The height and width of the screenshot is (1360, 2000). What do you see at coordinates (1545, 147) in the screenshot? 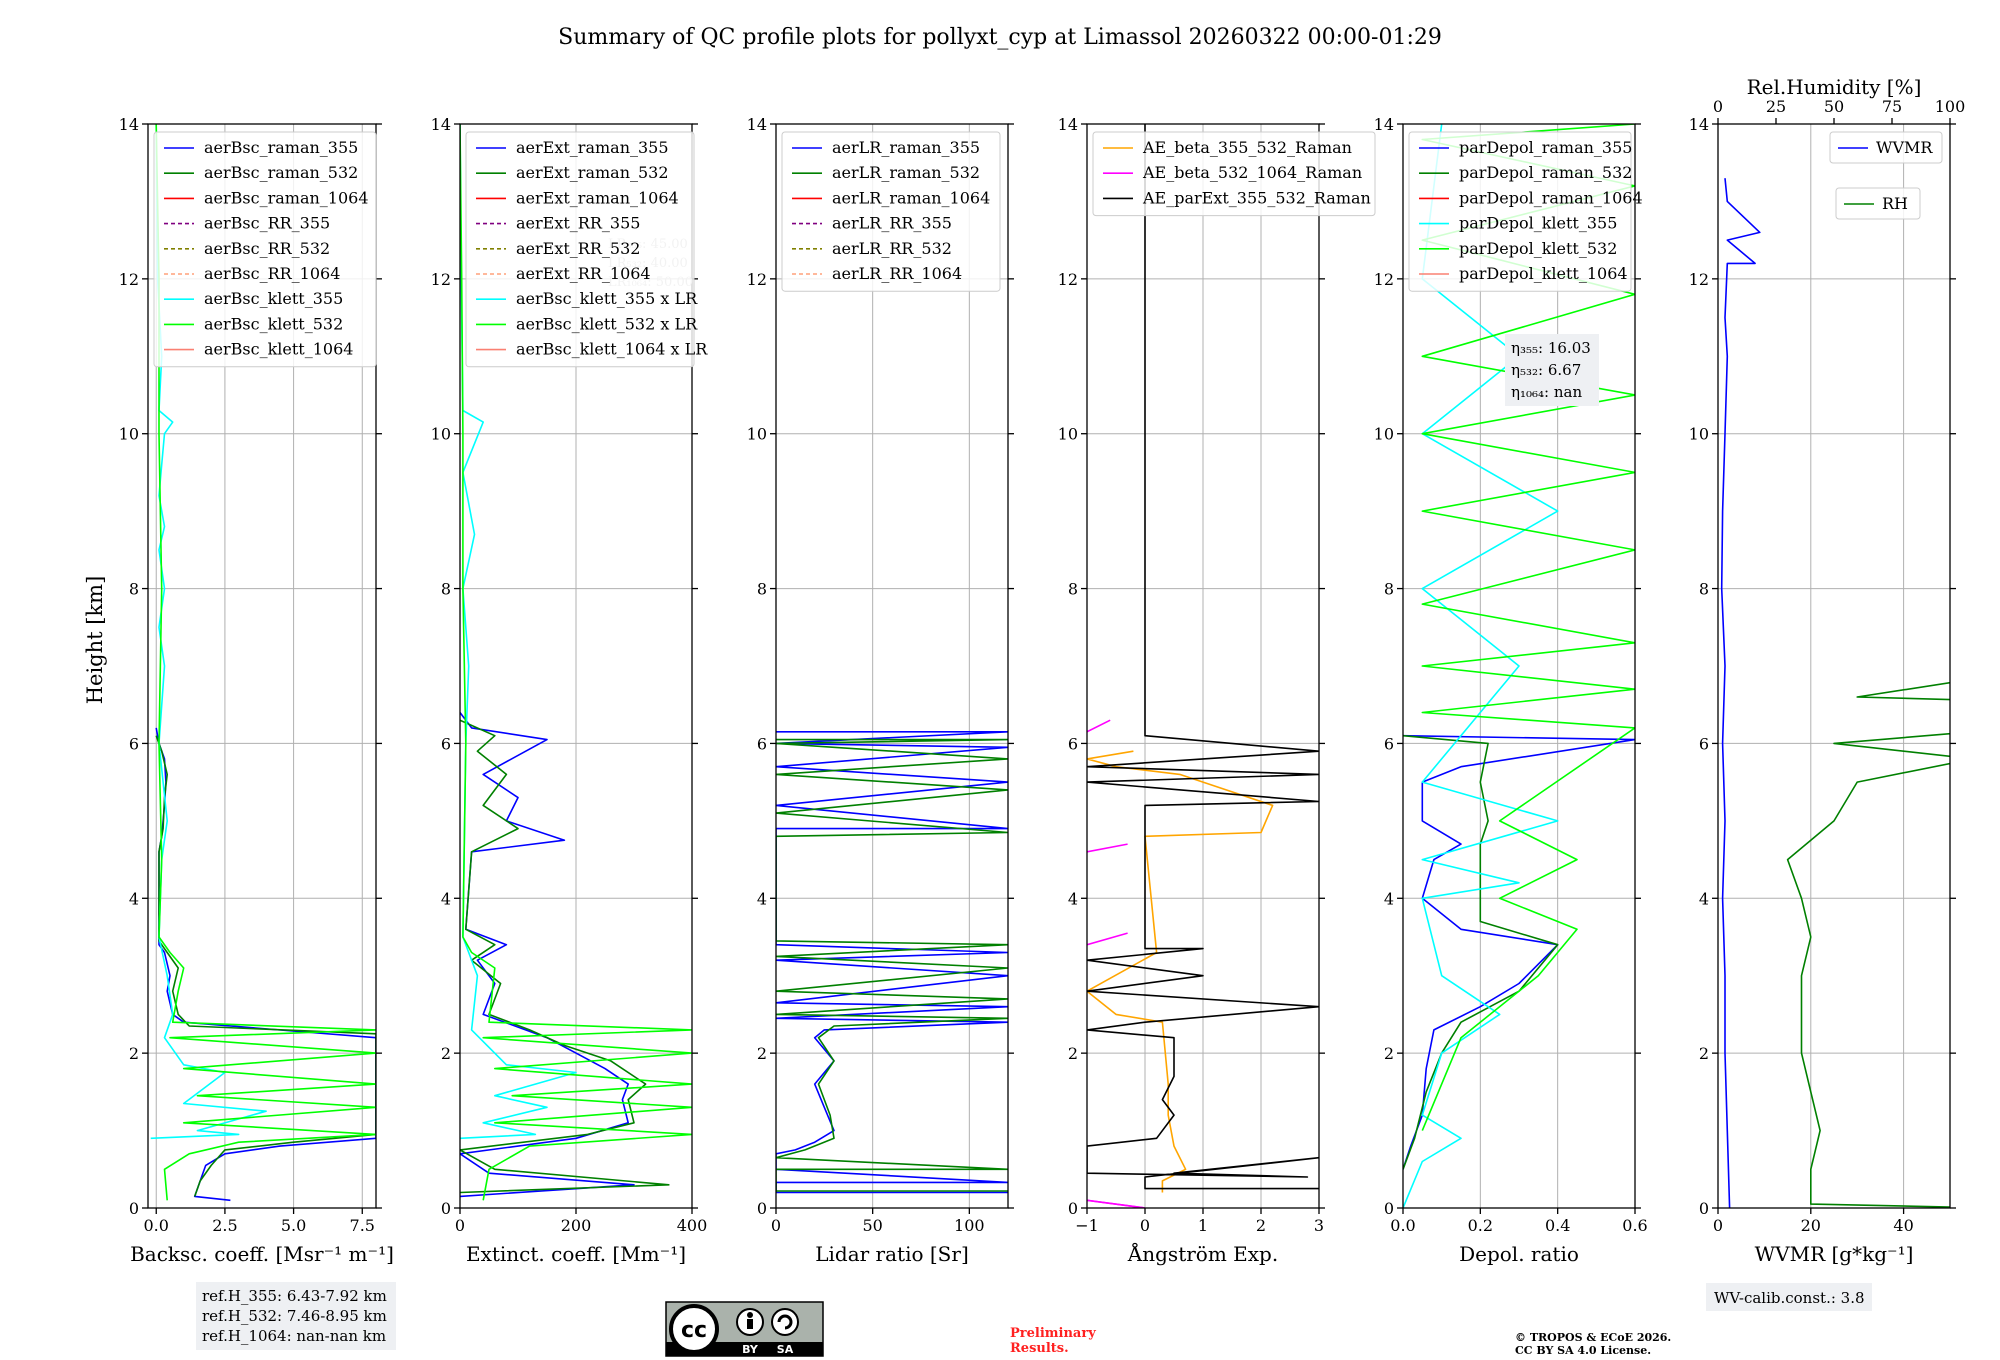
I see `legend-label: parDepol_raman_355` at bounding box center [1545, 147].